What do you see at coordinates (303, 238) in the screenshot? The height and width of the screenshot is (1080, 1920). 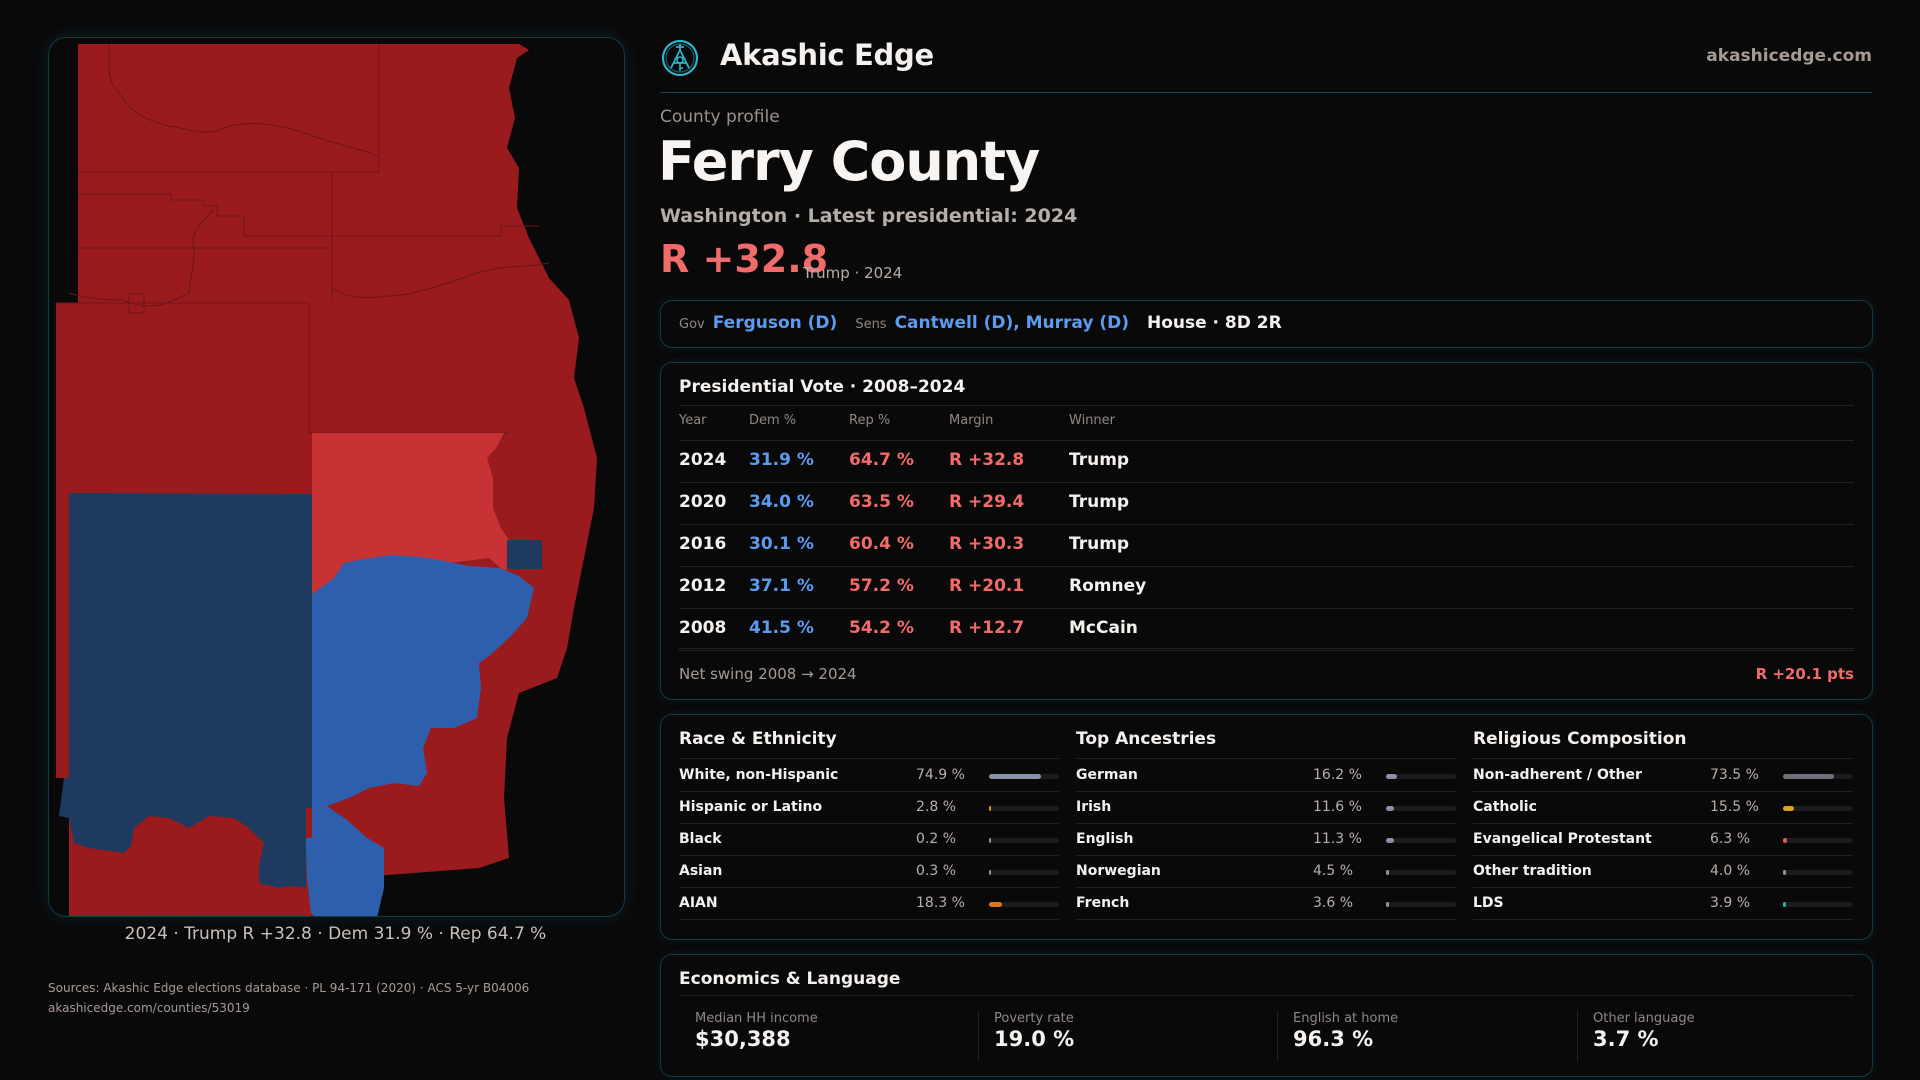 I see `precinct-boundaries` at bounding box center [303, 238].